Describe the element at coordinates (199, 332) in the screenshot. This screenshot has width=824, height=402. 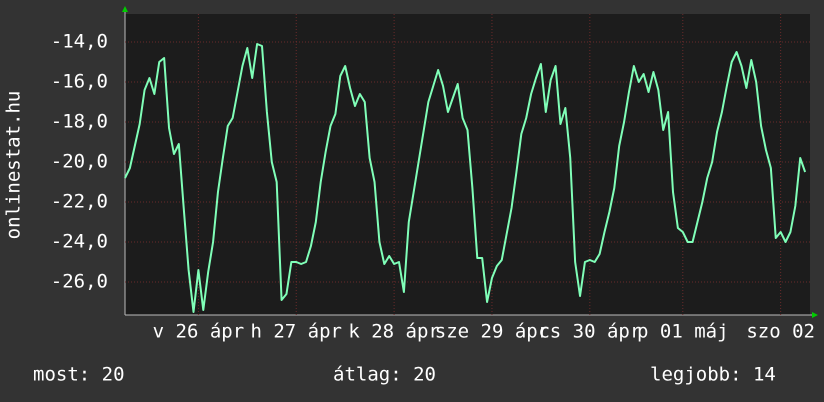
I see `x-tick-label: v 26 ápr` at that location.